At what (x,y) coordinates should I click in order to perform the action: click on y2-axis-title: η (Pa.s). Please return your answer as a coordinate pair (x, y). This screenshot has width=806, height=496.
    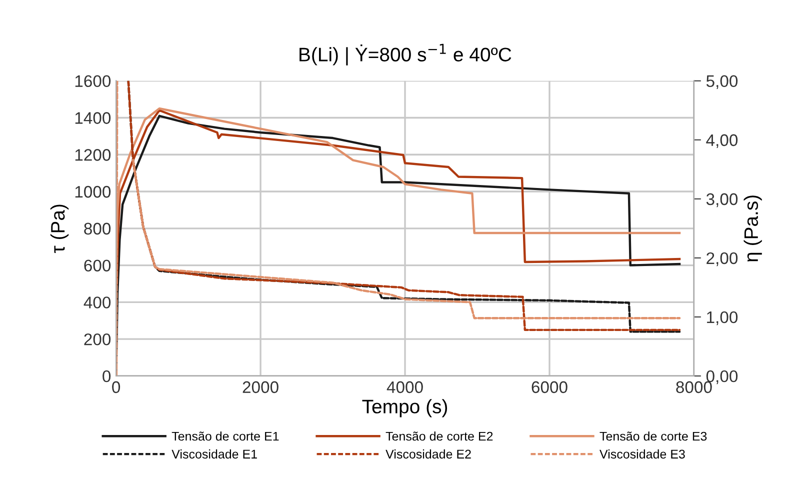
    Looking at the image, I should click on (753, 229).